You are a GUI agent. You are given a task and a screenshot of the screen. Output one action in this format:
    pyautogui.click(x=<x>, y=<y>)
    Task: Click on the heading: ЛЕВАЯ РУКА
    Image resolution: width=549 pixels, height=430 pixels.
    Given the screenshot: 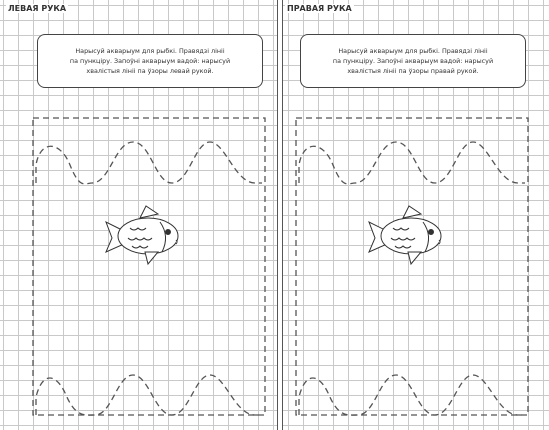 What is the action you would take?
    pyautogui.click(x=37, y=8)
    